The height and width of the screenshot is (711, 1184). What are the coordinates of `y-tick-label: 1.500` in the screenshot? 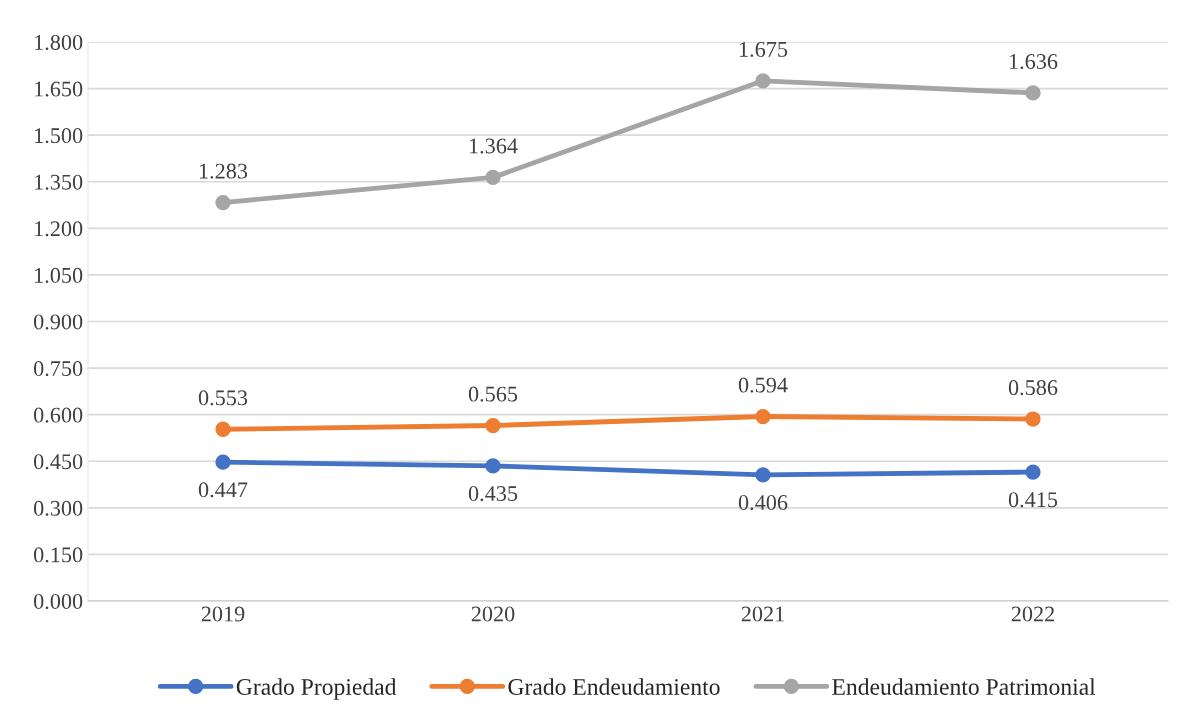 It's located at (59, 136).